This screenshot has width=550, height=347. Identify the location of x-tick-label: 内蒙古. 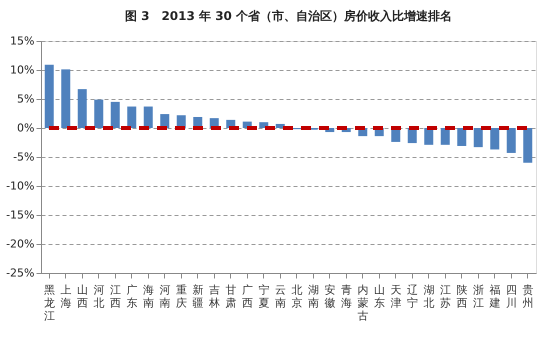
(362, 303).